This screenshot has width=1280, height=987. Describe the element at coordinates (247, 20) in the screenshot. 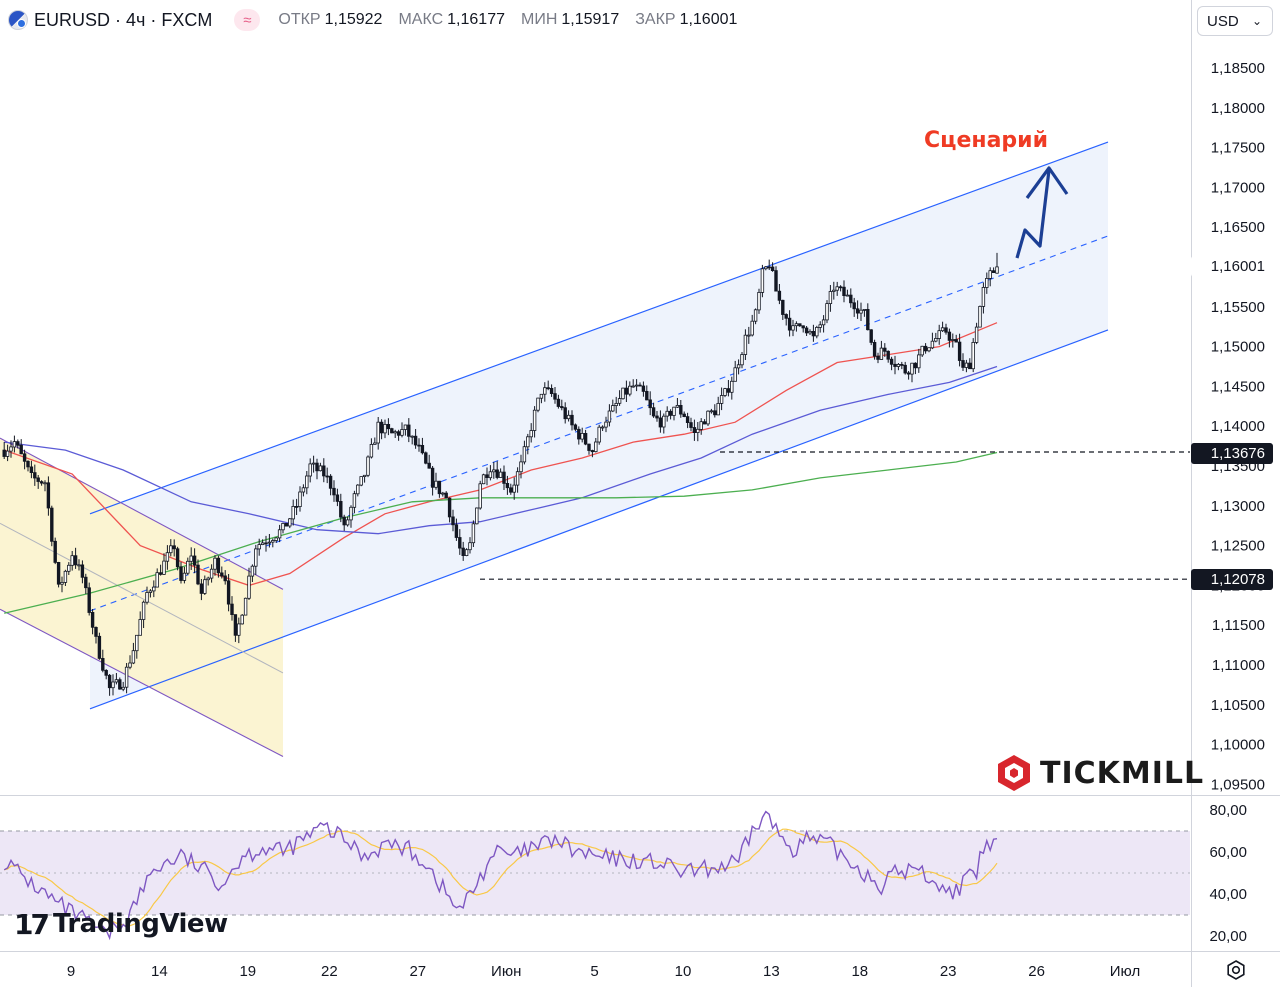

I see `wave-icon: ≈` at that location.